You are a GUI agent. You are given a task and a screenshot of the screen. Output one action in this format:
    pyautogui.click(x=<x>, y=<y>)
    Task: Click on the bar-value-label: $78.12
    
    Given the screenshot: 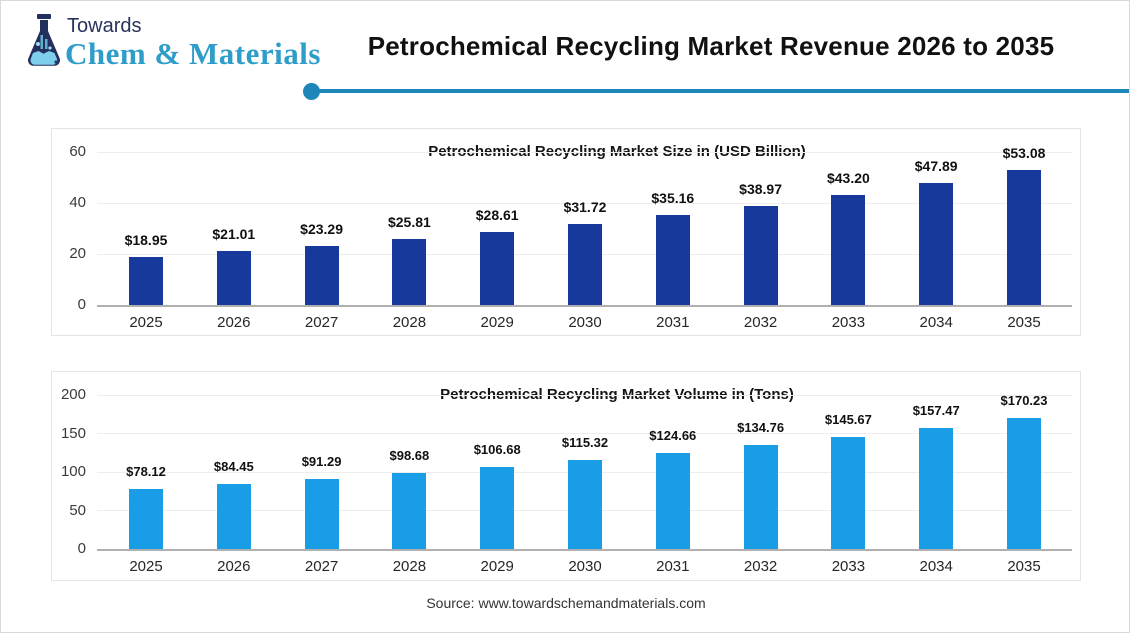 What is the action you would take?
    pyautogui.click(x=146, y=471)
    